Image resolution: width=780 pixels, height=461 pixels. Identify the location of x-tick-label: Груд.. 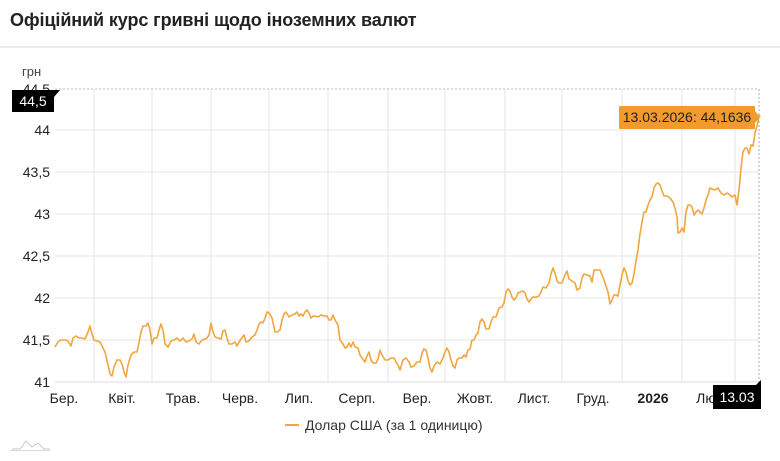
(592, 398).